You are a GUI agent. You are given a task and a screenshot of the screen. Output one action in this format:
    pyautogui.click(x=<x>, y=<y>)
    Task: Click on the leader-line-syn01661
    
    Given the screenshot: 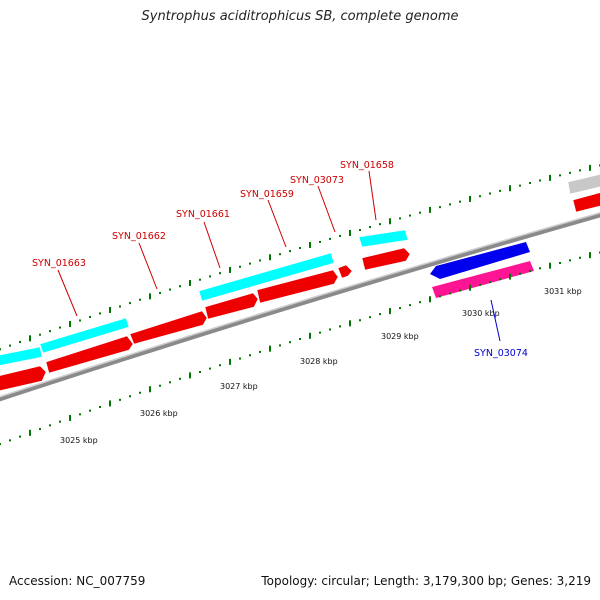 What is the action you would take?
    pyautogui.click(x=212, y=245)
    